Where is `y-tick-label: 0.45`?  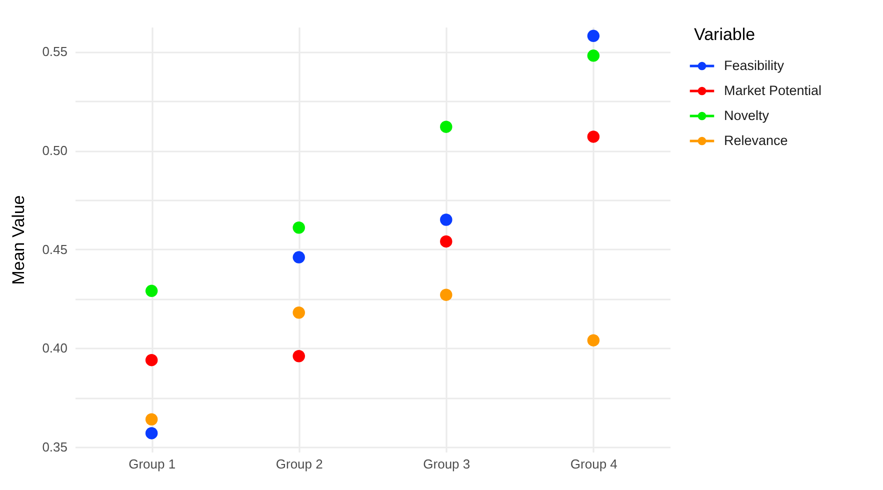 y-tick-label: 0.45 is located at coordinates (55, 249).